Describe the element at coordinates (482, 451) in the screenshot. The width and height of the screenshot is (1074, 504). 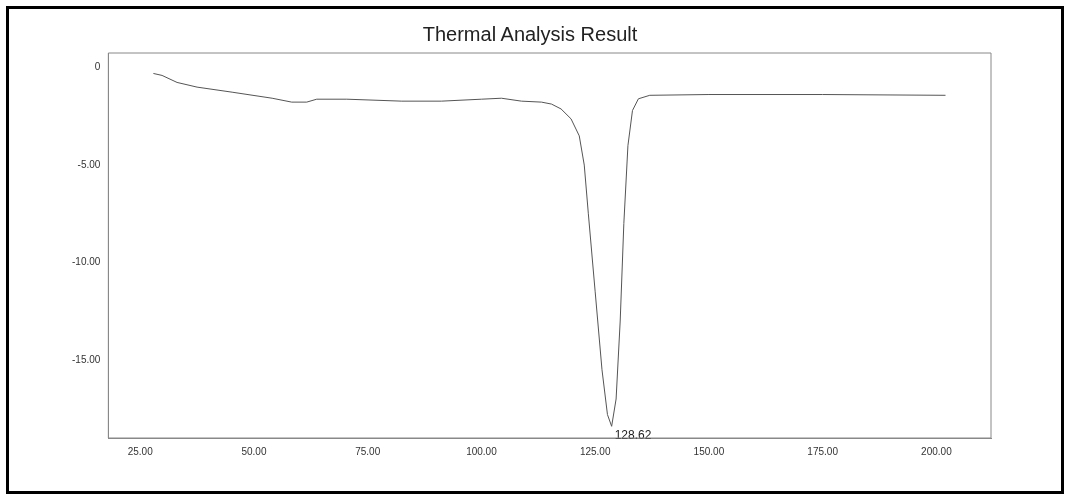
I see `x-tick-label: 100.00` at that location.